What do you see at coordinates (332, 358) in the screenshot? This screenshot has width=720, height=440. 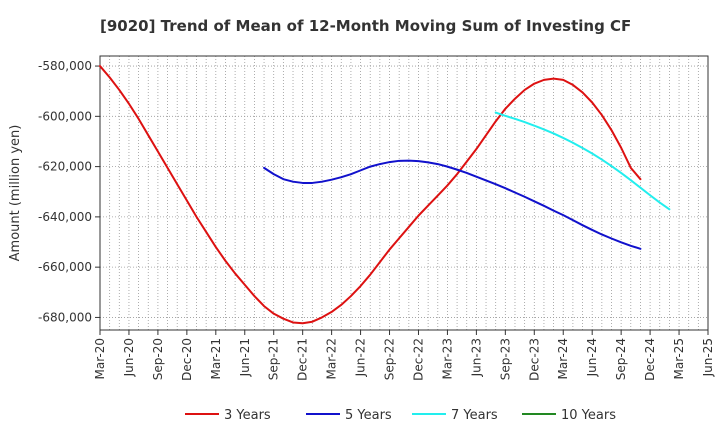 I see `x-tick-label: Mar-22` at bounding box center [332, 358].